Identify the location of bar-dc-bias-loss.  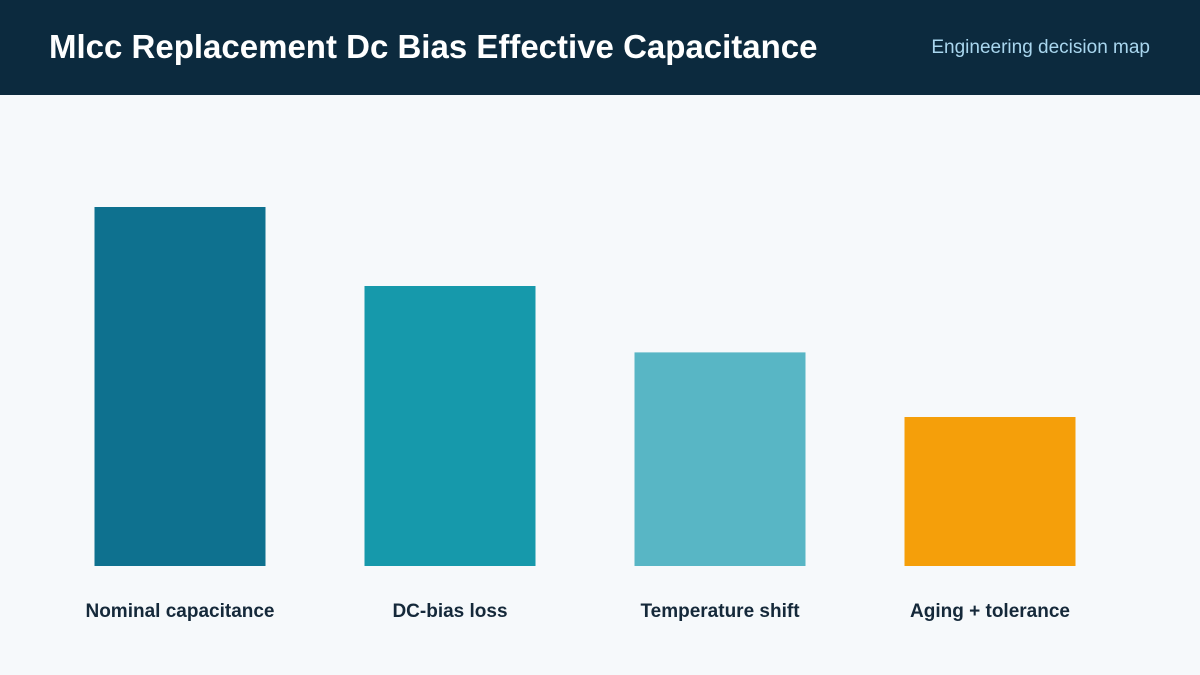
(450, 426).